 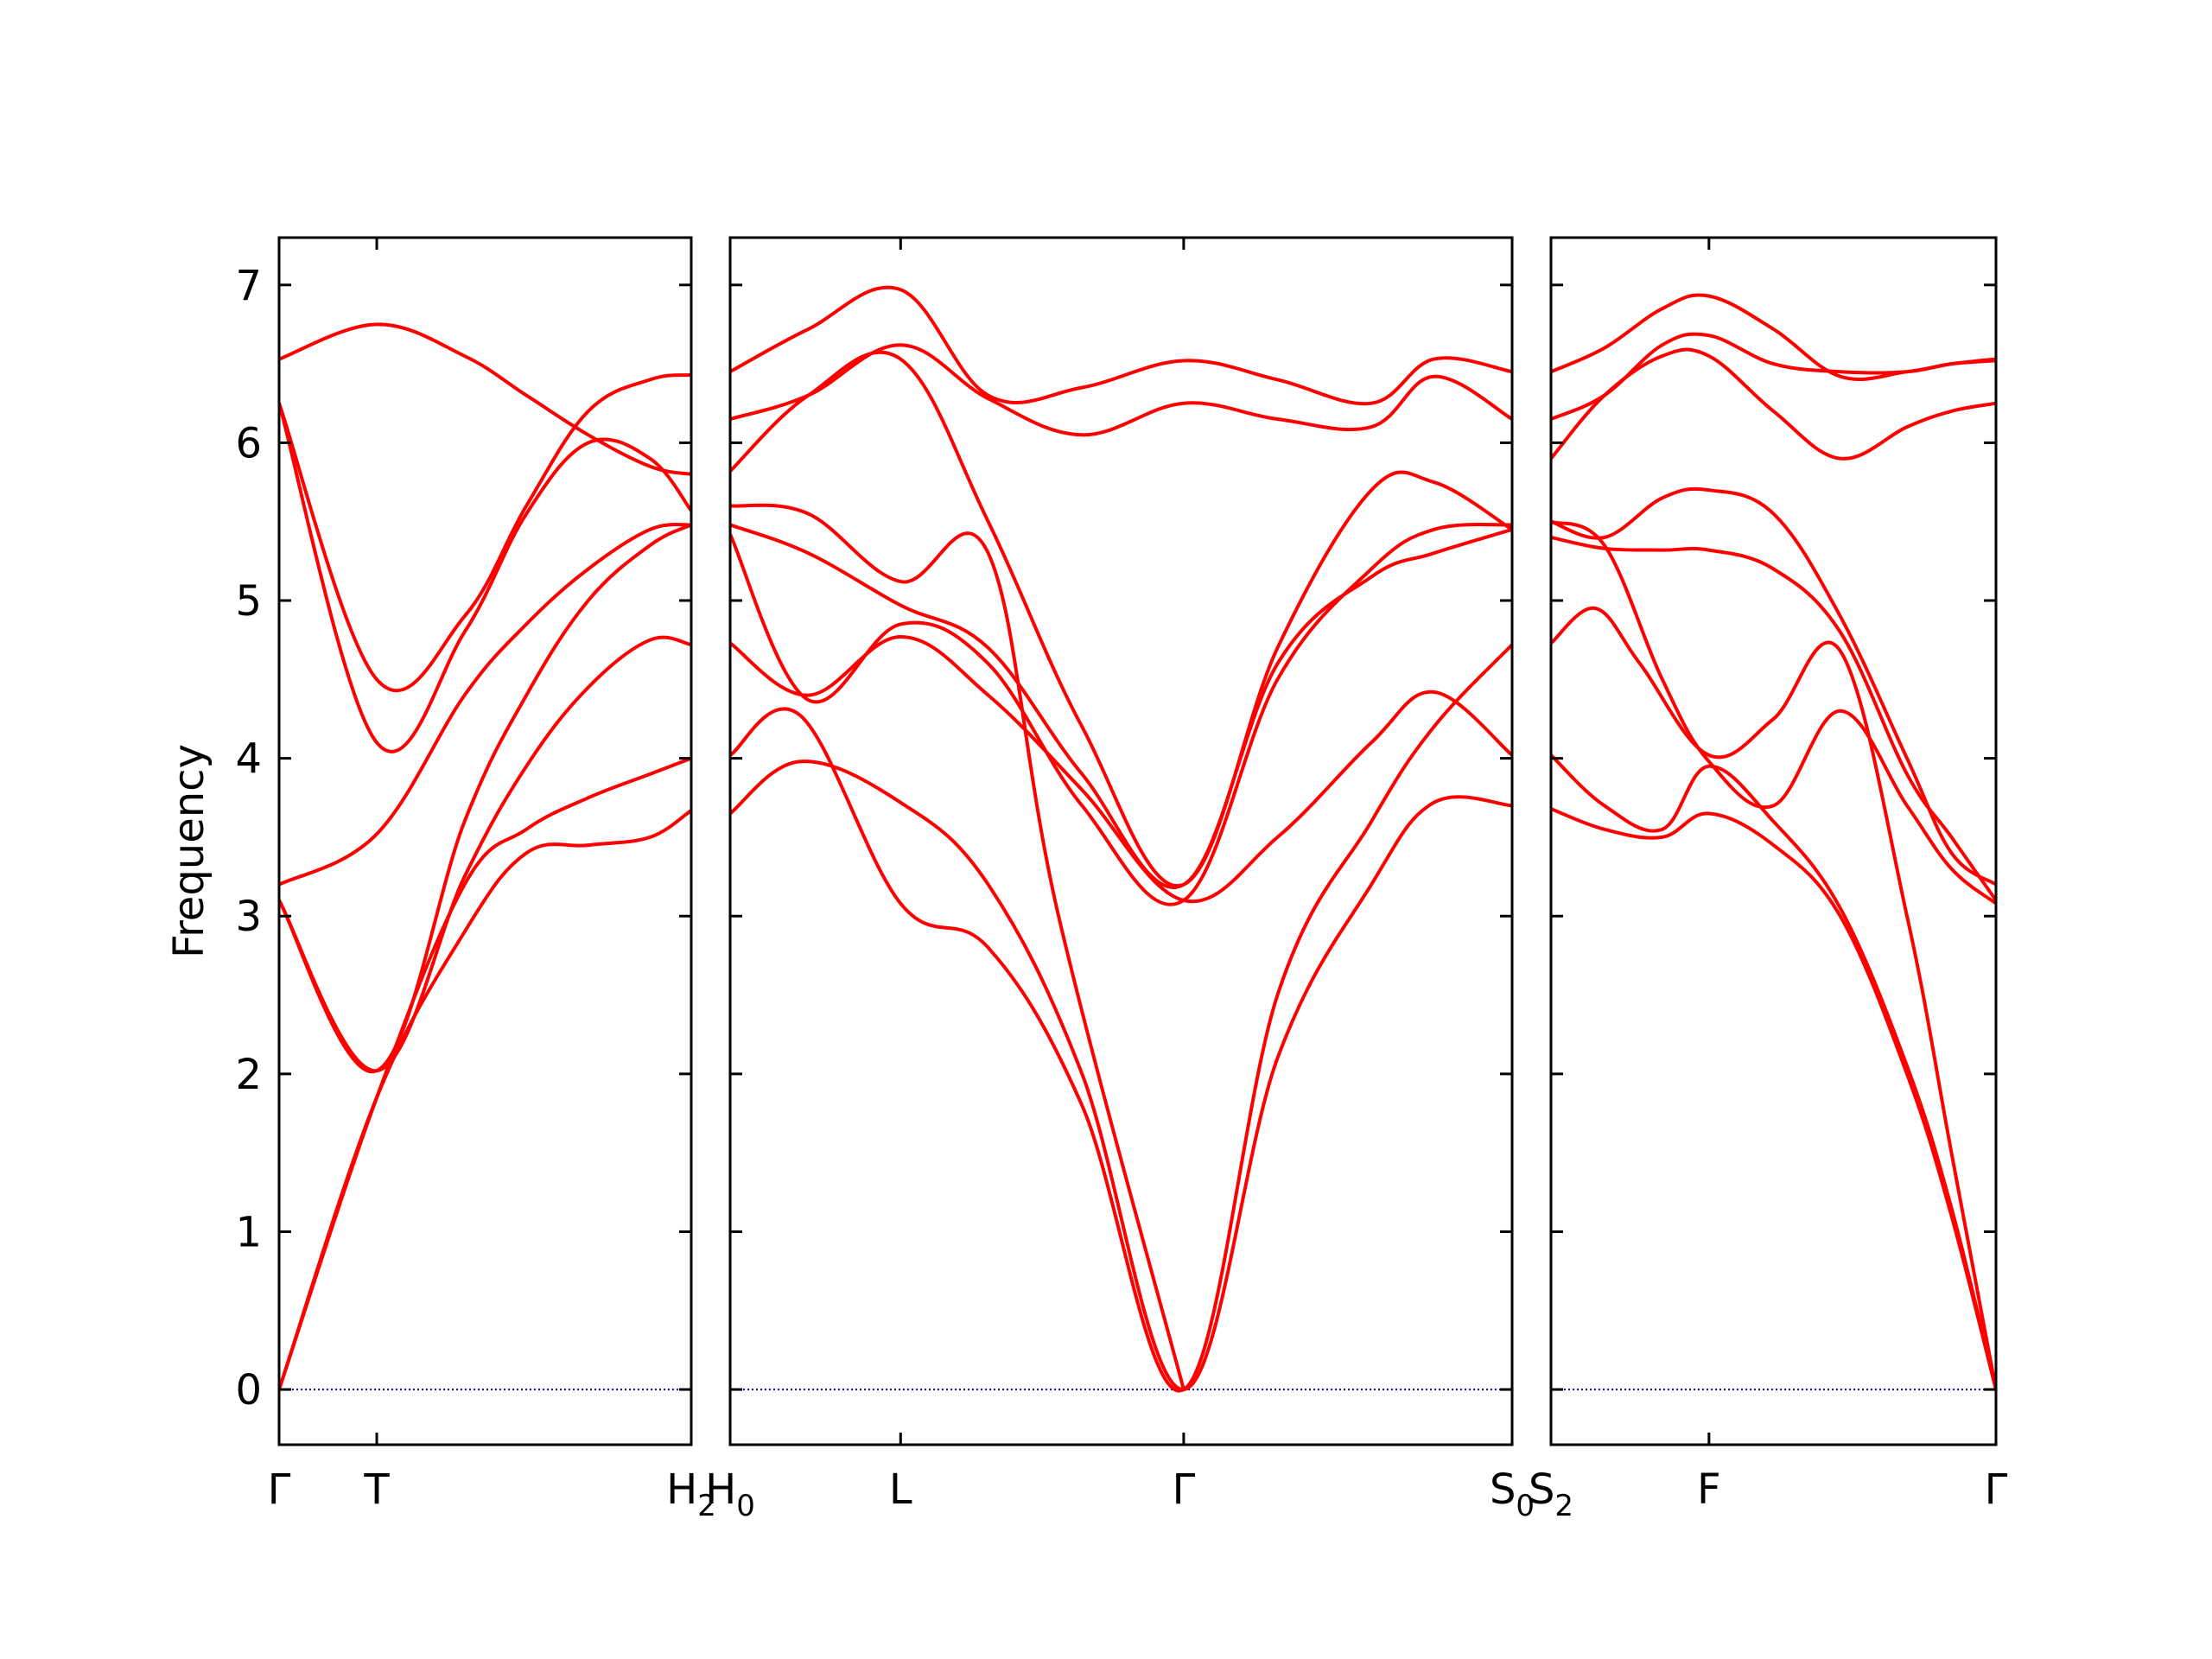 What do you see at coordinates (248, 917) in the screenshot?
I see `y-tick-label: 3` at bounding box center [248, 917].